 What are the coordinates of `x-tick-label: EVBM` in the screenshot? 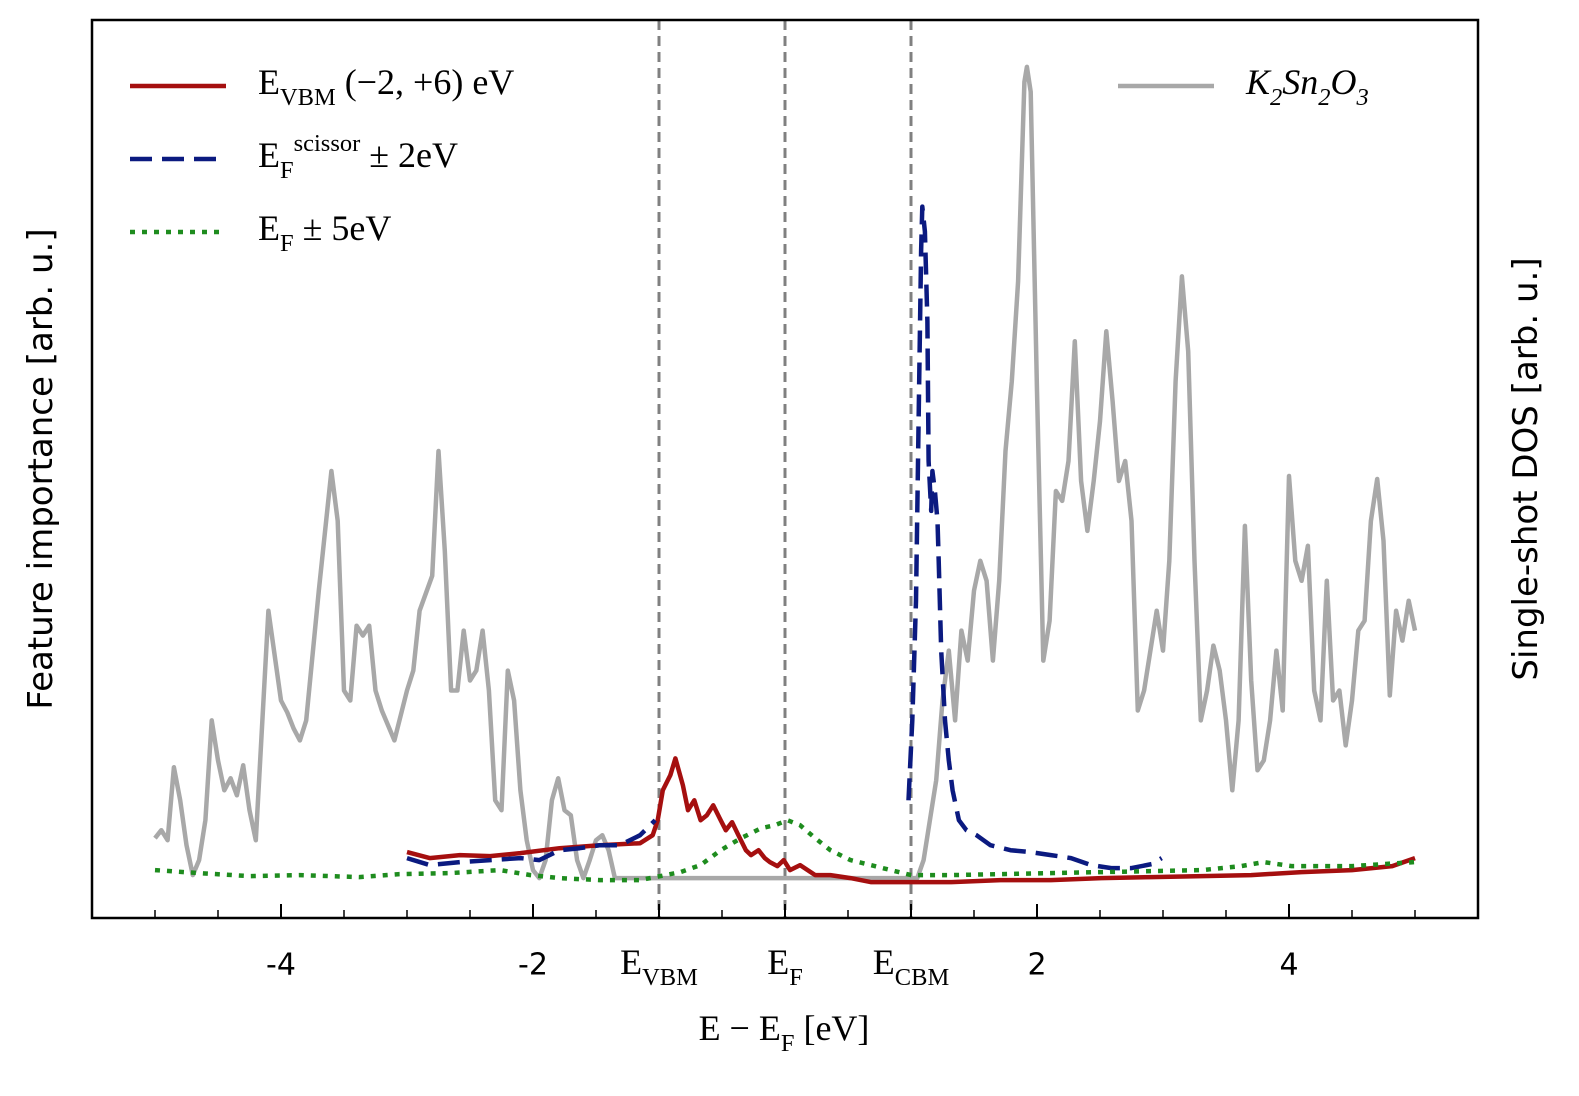 It's located at (659, 966).